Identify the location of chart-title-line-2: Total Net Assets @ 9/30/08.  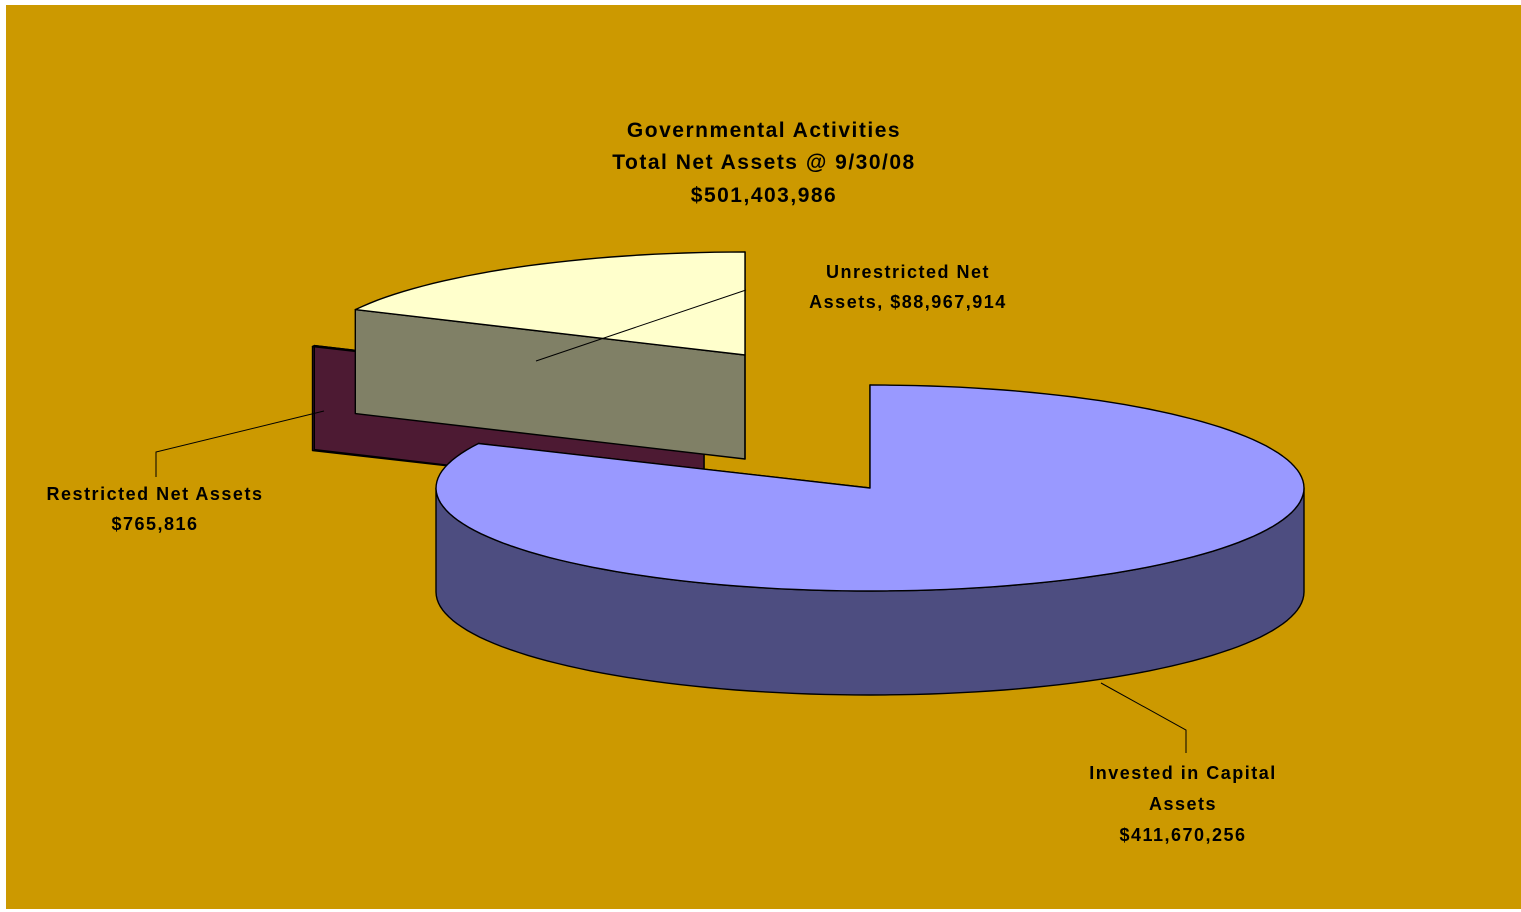
(763, 162).